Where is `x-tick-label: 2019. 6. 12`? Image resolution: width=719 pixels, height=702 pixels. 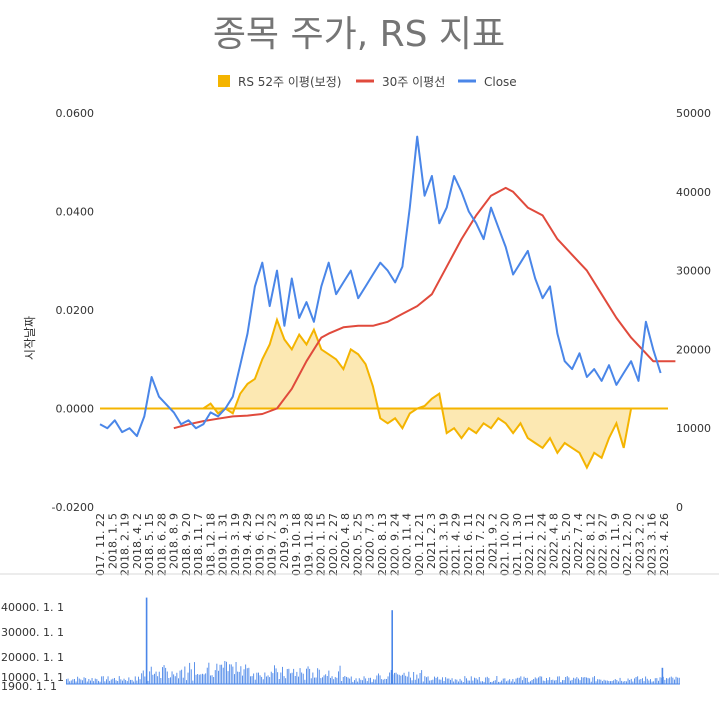
x-tick-label: 2019. 6. 12 is located at coordinates (259, 544).